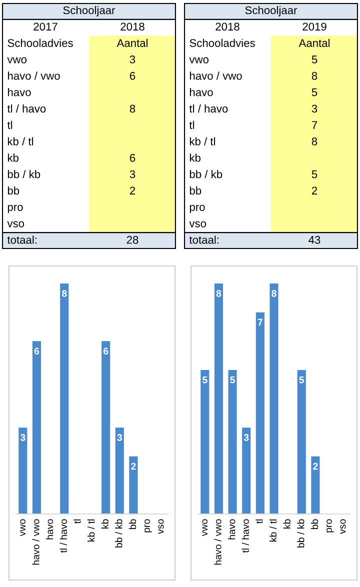 Image resolution: width=360 pixels, height=587 pixels. Describe the element at coordinates (315, 125) in the screenshot. I see `text: 7` at that location.